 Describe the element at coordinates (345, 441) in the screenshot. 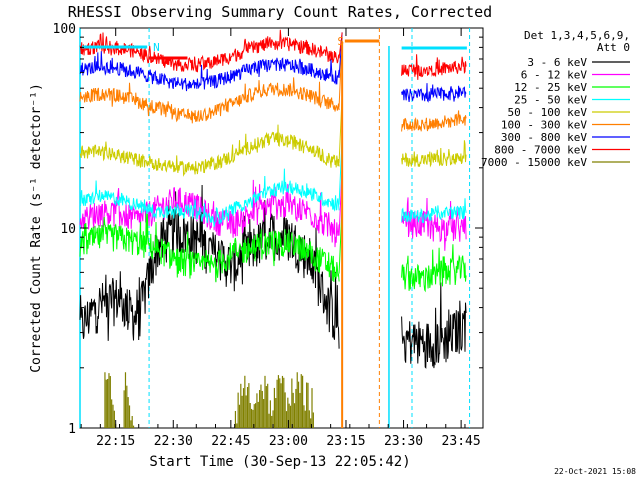

I see `x-tick-label: 23:15` at that location.